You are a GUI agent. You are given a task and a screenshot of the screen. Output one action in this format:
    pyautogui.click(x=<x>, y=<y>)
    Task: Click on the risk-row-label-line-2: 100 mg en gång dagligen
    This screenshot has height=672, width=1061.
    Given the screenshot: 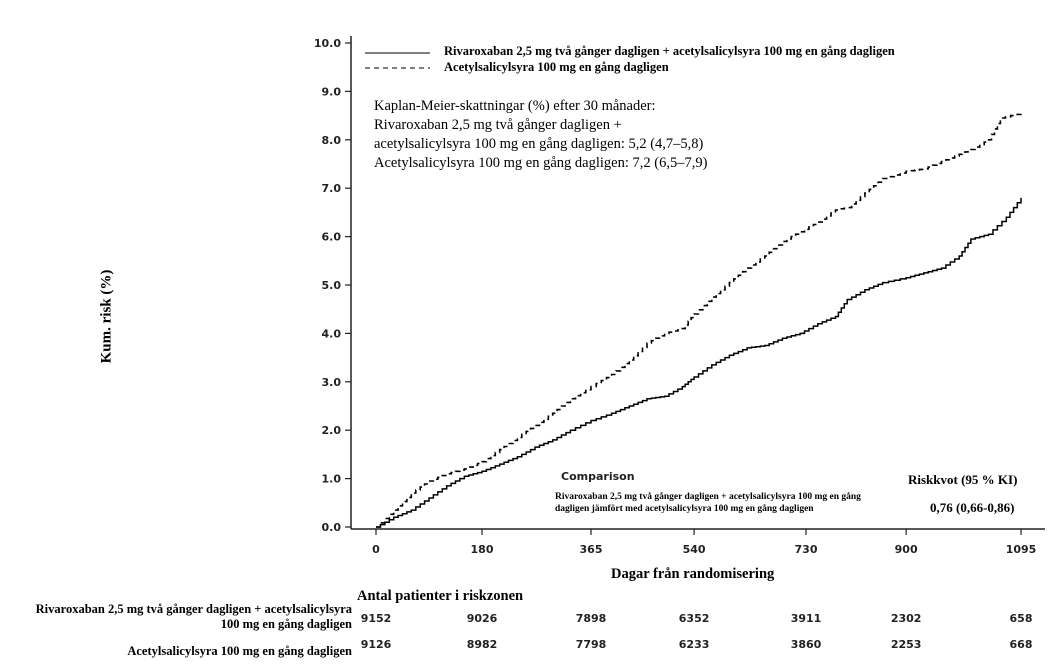 What is the action you would take?
    pyautogui.click(x=286, y=624)
    